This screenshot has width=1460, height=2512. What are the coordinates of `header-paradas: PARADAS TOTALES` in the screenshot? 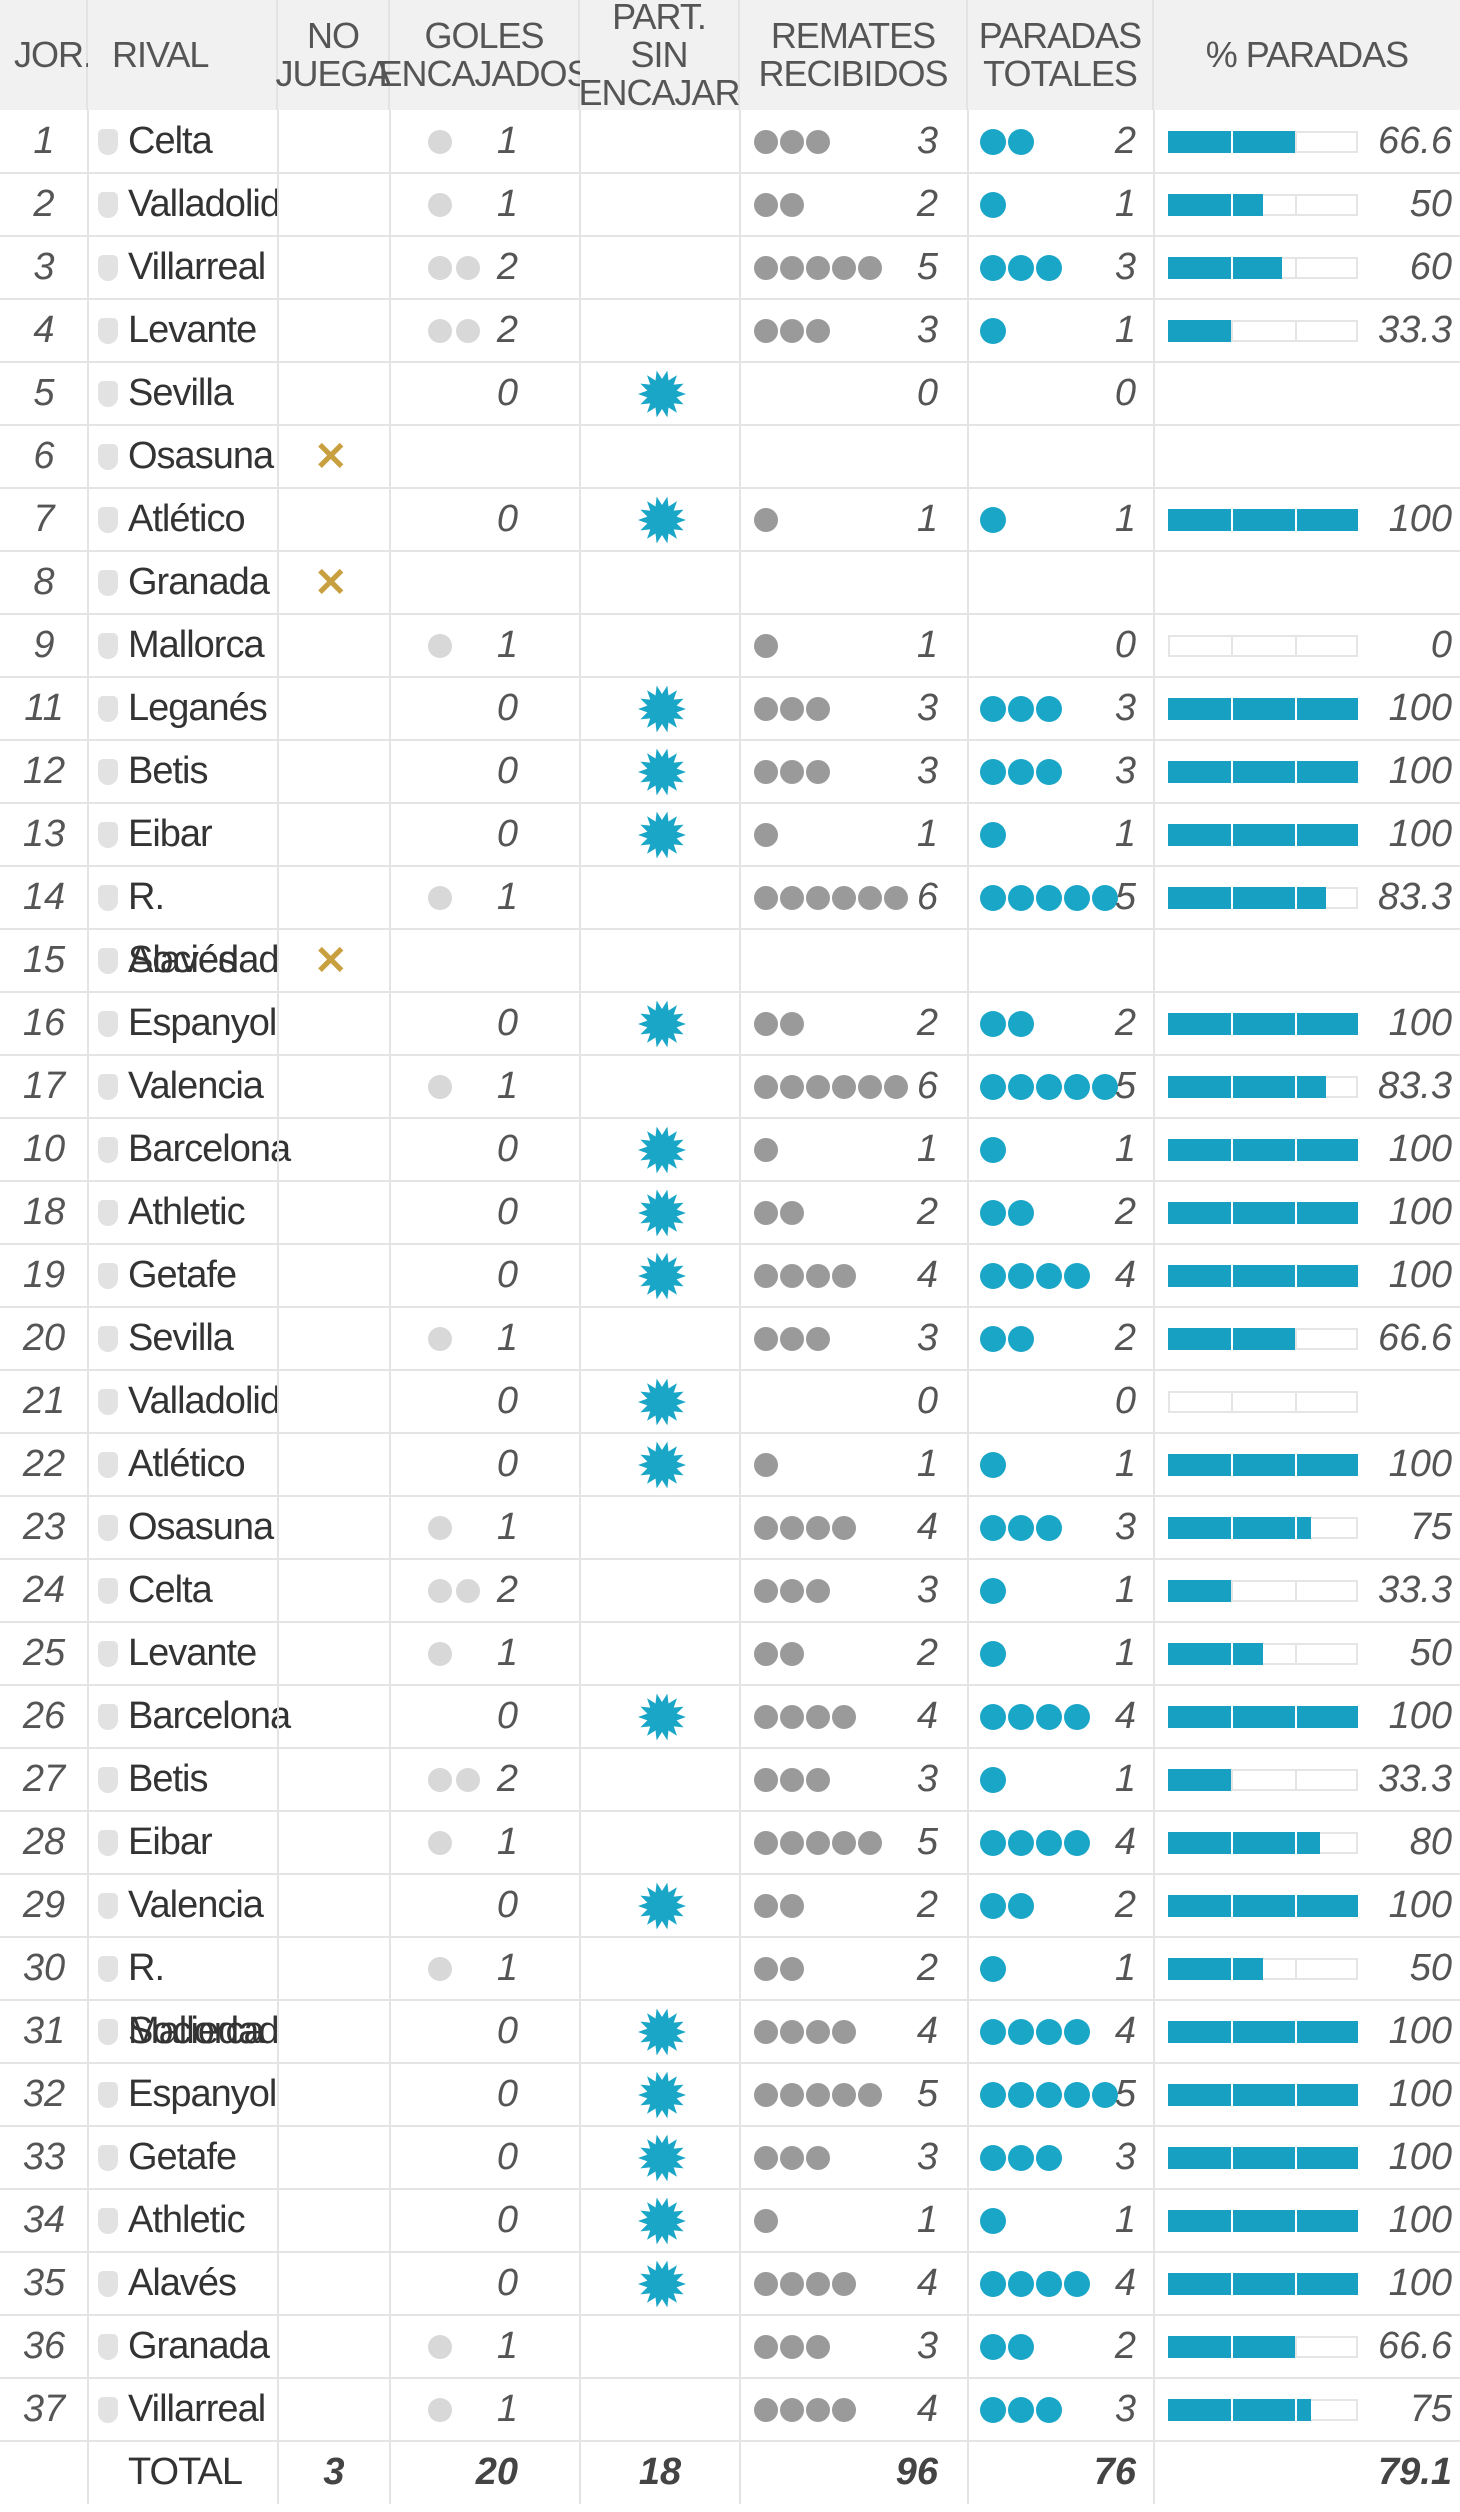 It's located at (1061, 55).